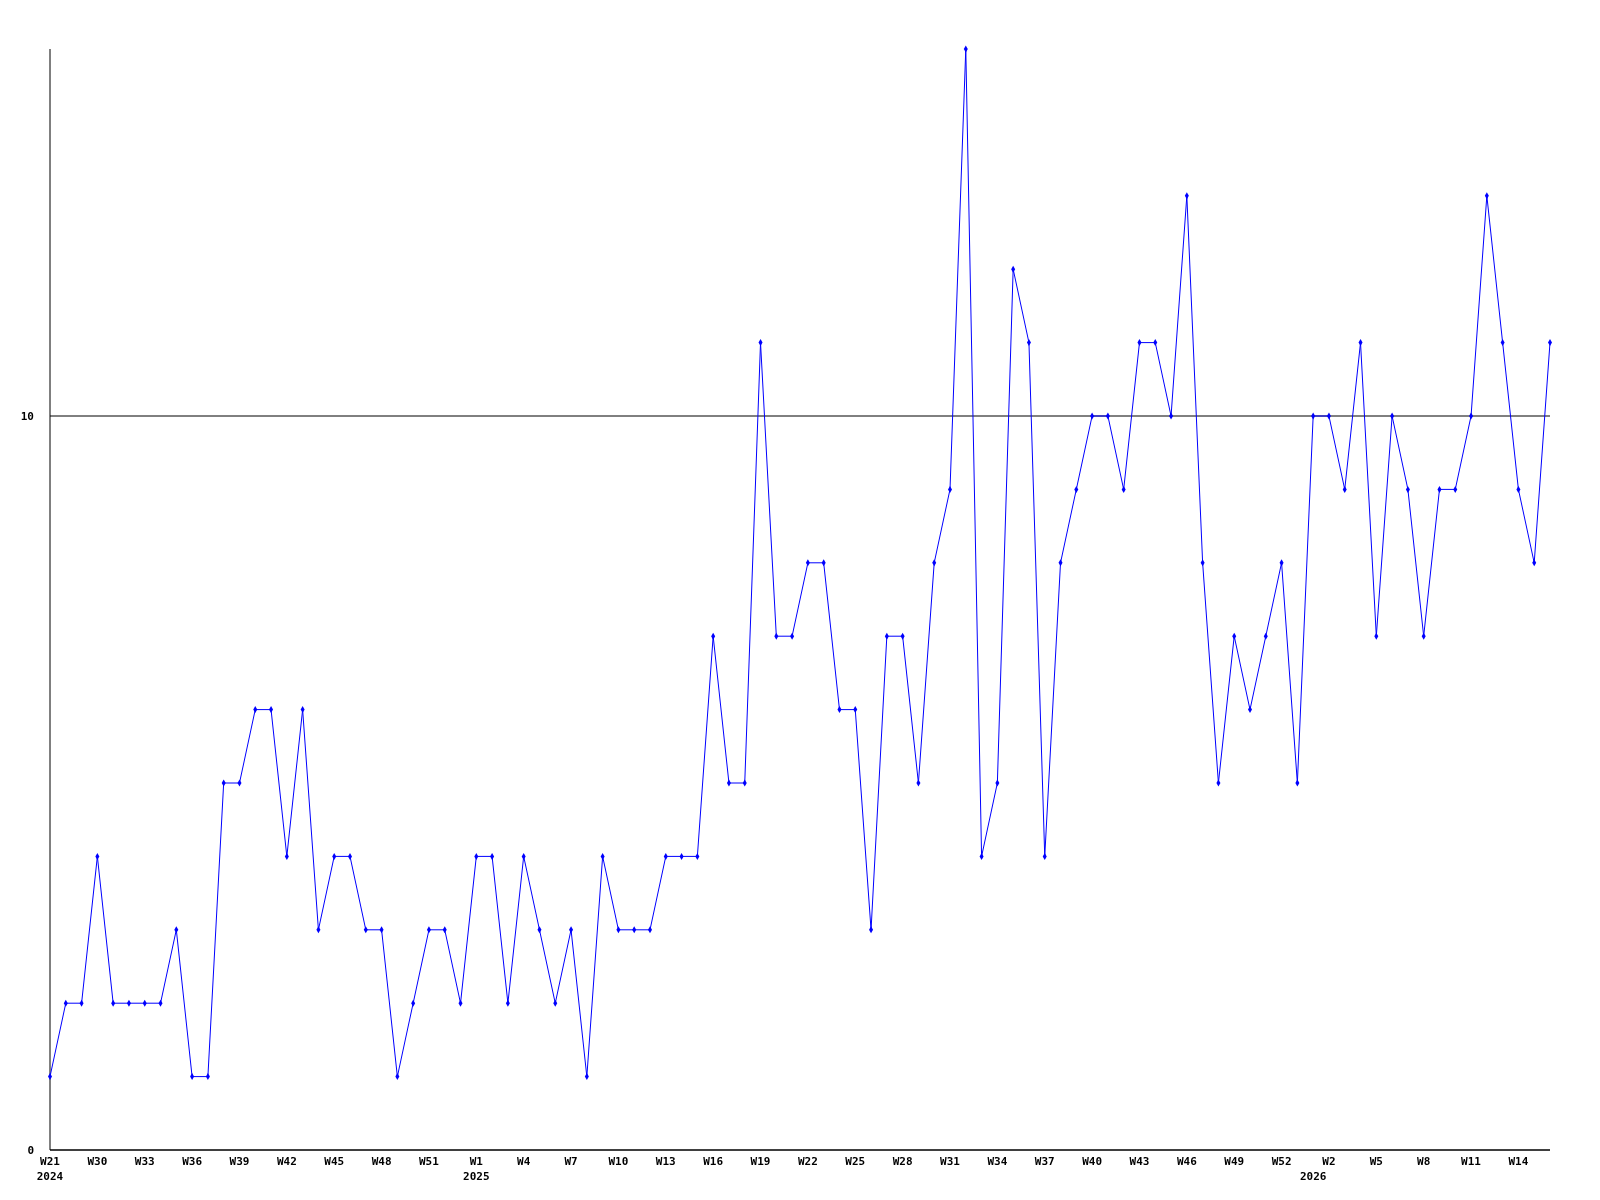  I want to click on x-tick-label: W5, so click(1376, 1161).